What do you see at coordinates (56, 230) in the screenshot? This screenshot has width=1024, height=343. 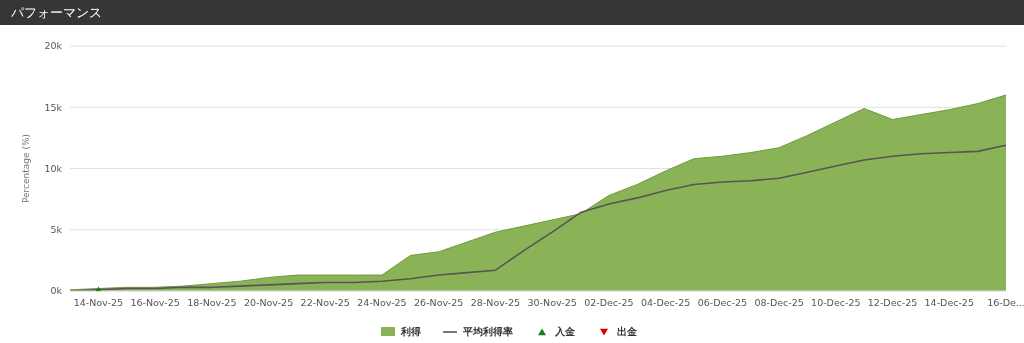 I see `y-tick-label: 5k` at bounding box center [56, 230].